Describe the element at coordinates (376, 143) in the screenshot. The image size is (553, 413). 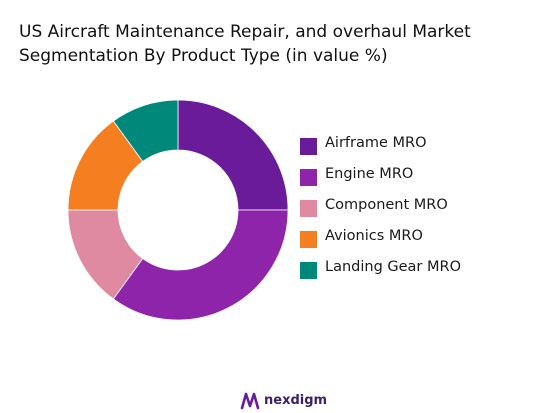
I see `legend-label: Airframe MRO` at that location.